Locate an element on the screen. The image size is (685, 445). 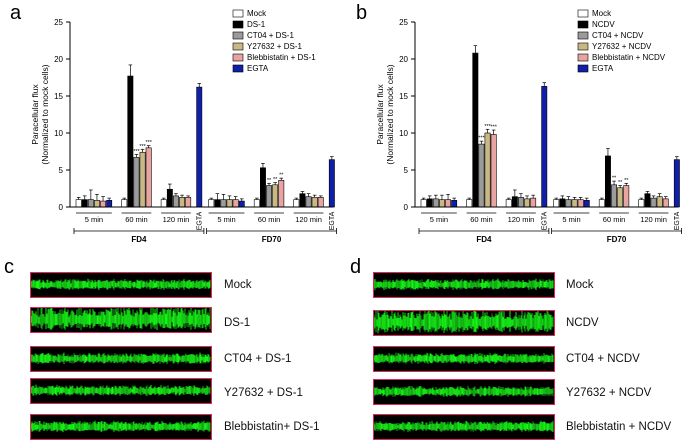
y-tick-label: 5 is located at coordinates (61, 170).